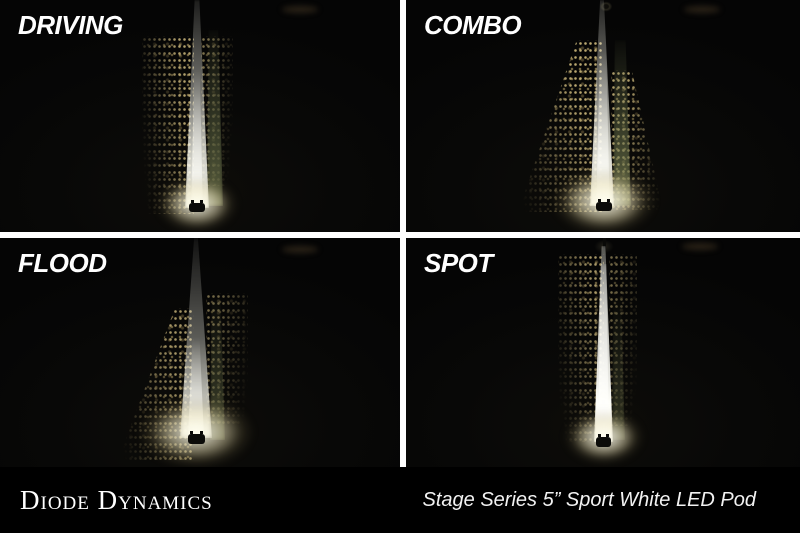  I want to click on brand-logo-text: Diode Dynamics, so click(116, 499).